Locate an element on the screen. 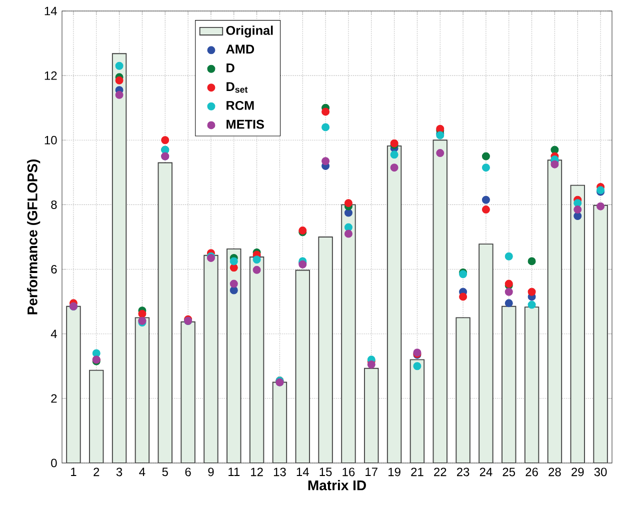 The image size is (624, 509). legend-label: D$_{set}$ is located at coordinates (237, 87).